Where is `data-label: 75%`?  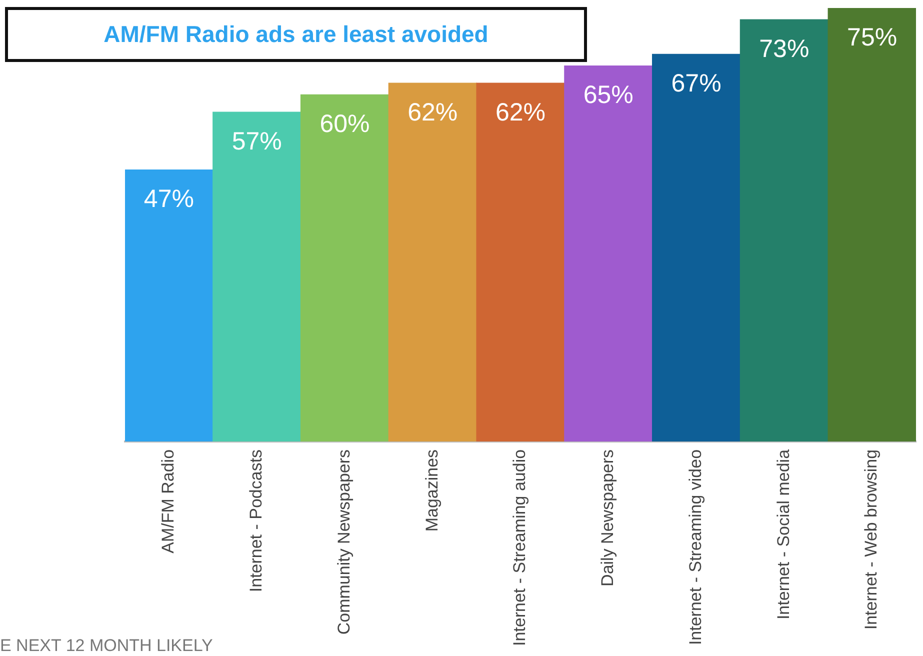 data-label: 75% is located at coordinates (872, 37).